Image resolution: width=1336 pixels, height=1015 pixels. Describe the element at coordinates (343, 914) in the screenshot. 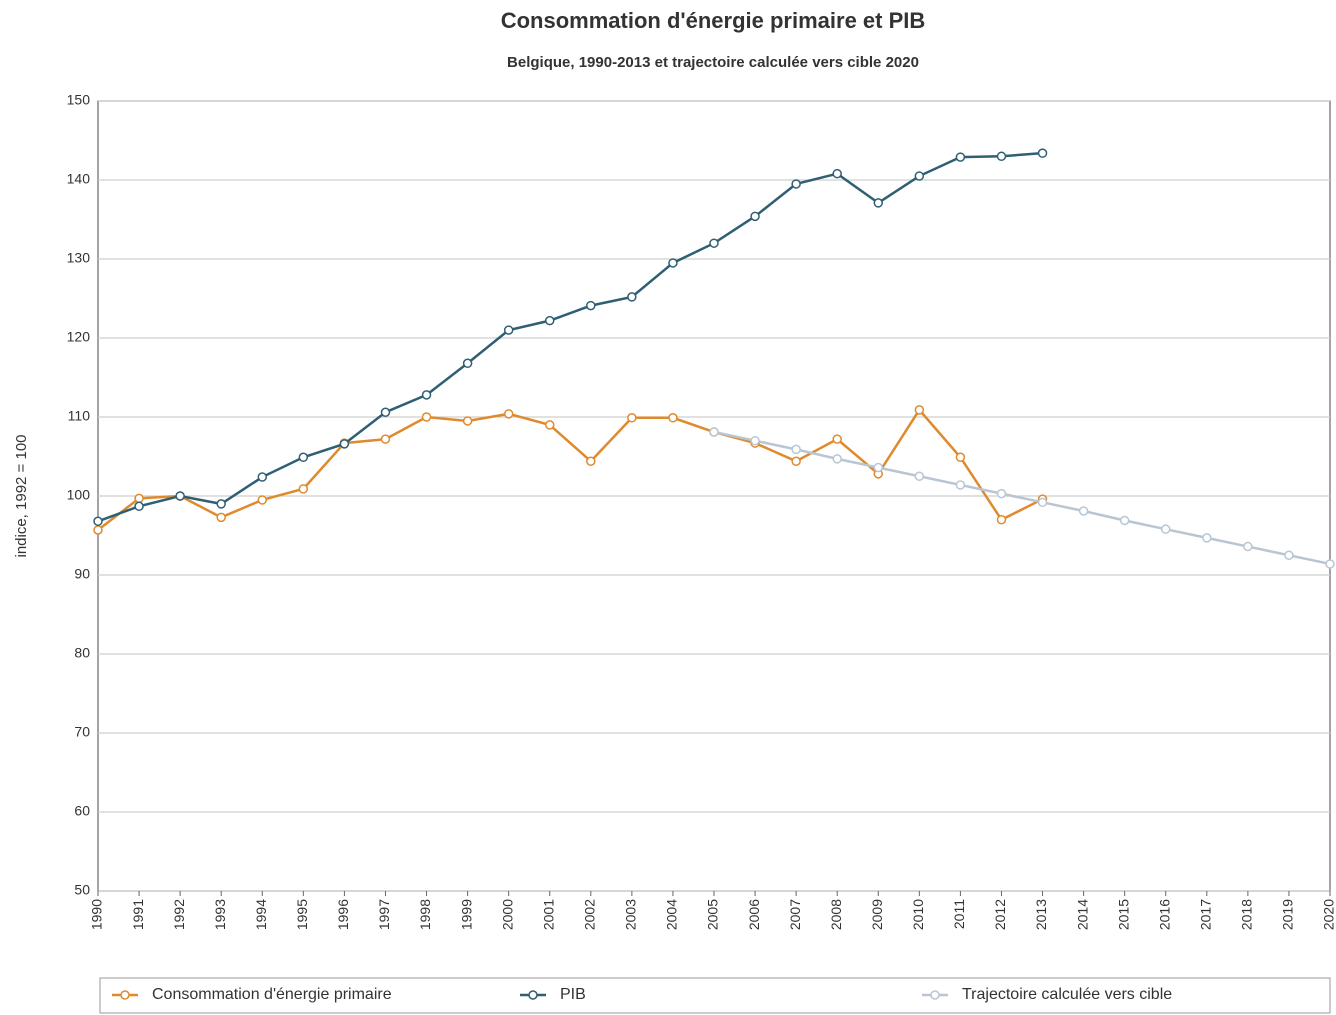

I see `x-tick-label: 1996` at that location.